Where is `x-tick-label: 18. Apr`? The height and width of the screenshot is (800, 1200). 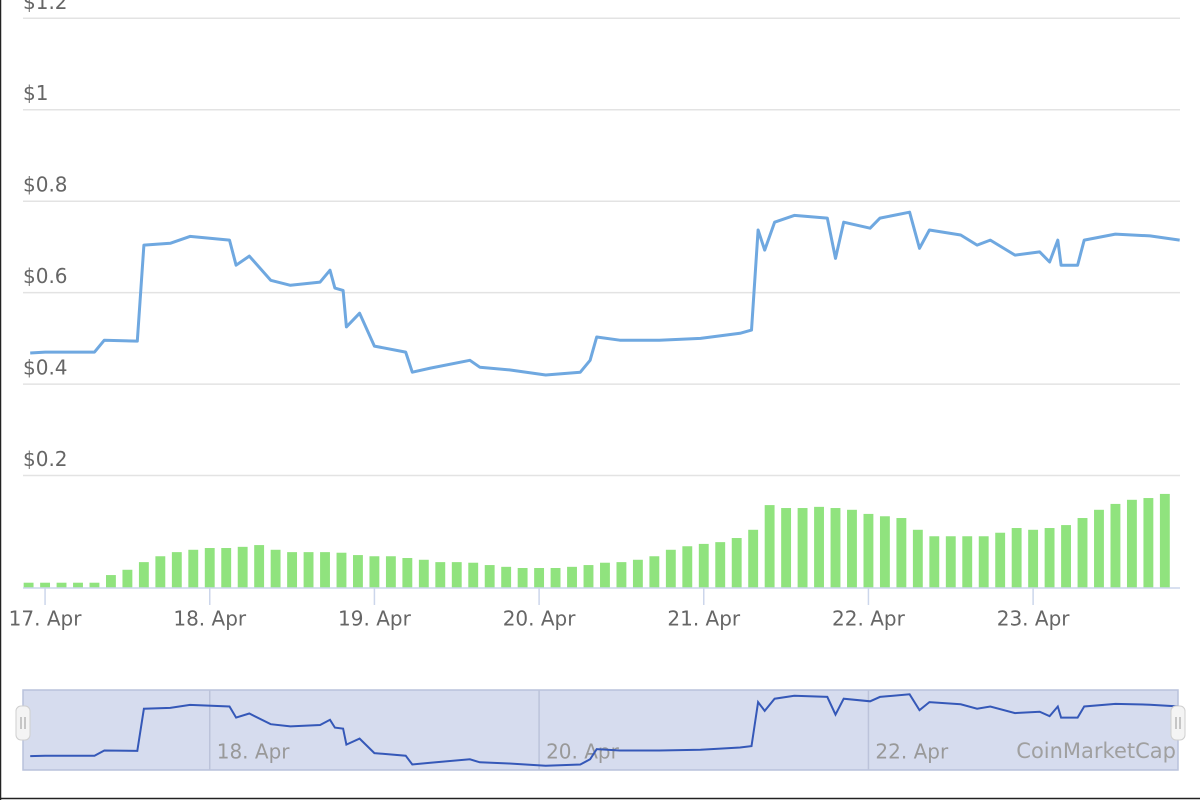 x-tick-label: 18. Apr is located at coordinates (210, 619).